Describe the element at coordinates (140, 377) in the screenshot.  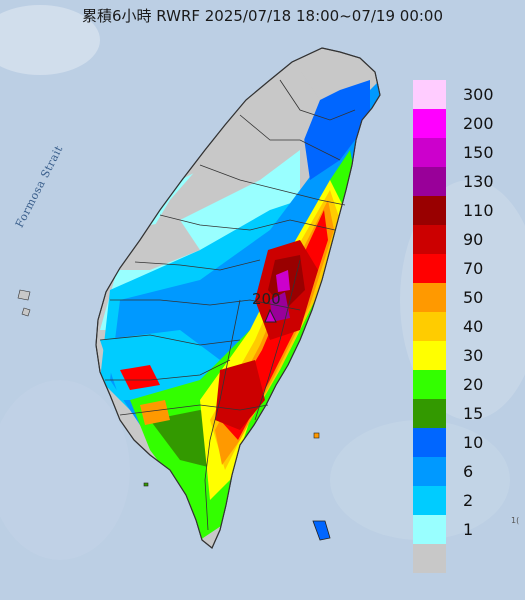
I see `rain-70mm` at that location.